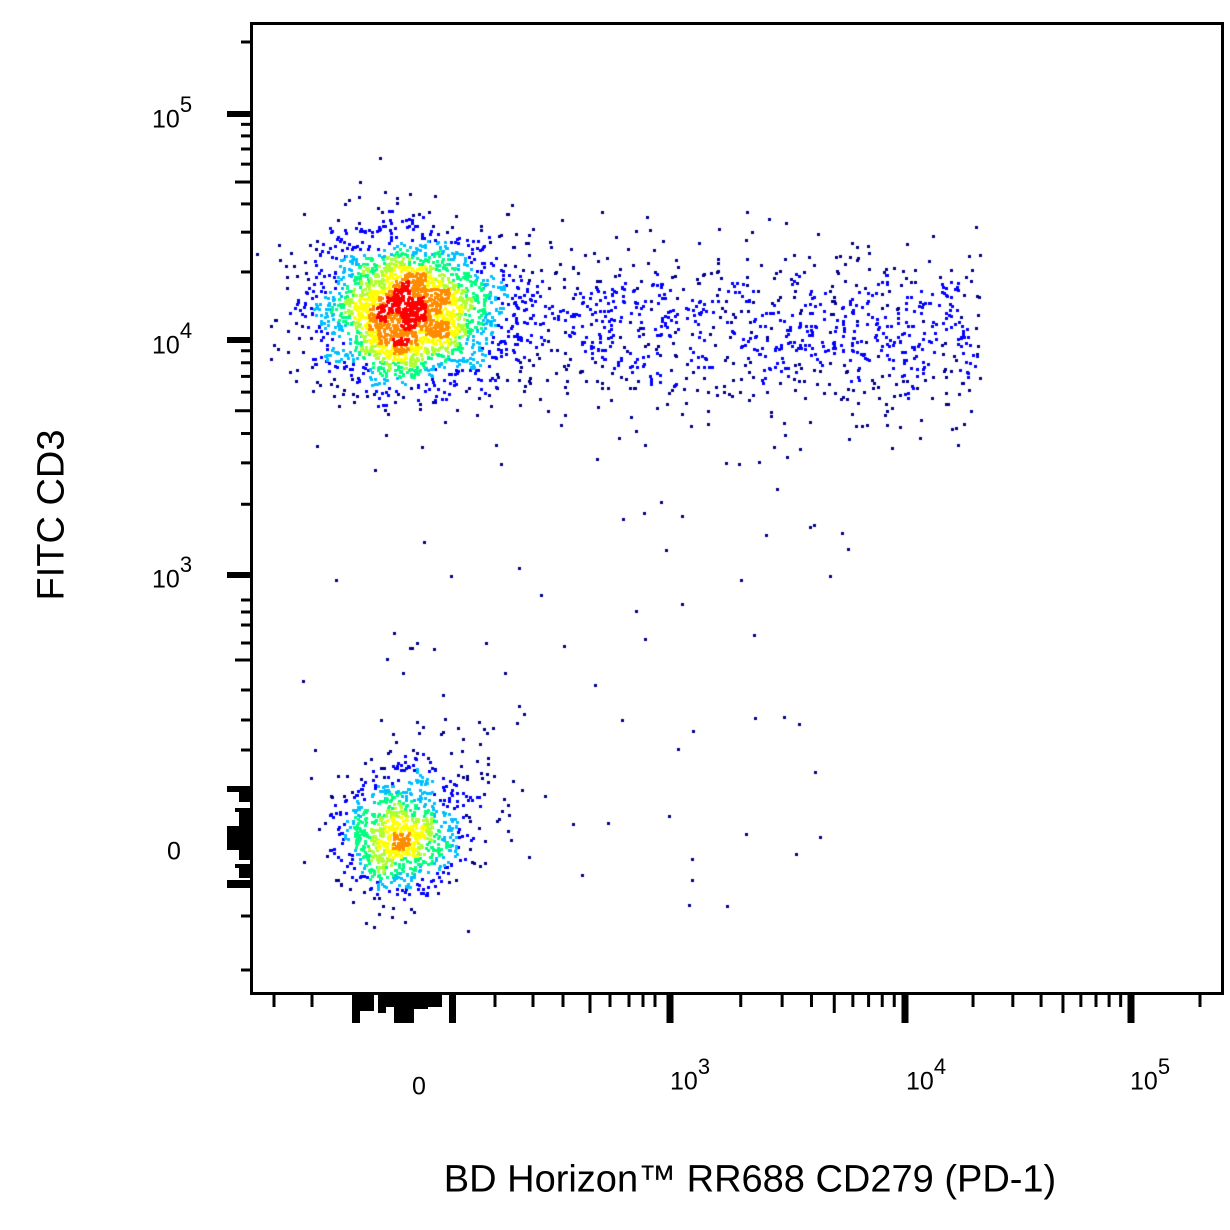  What do you see at coordinates (750, 1179) in the screenshot?
I see `x-axis-title: BD Horizon™ RR688 CD279 (PD-1)` at bounding box center [750, 1179].